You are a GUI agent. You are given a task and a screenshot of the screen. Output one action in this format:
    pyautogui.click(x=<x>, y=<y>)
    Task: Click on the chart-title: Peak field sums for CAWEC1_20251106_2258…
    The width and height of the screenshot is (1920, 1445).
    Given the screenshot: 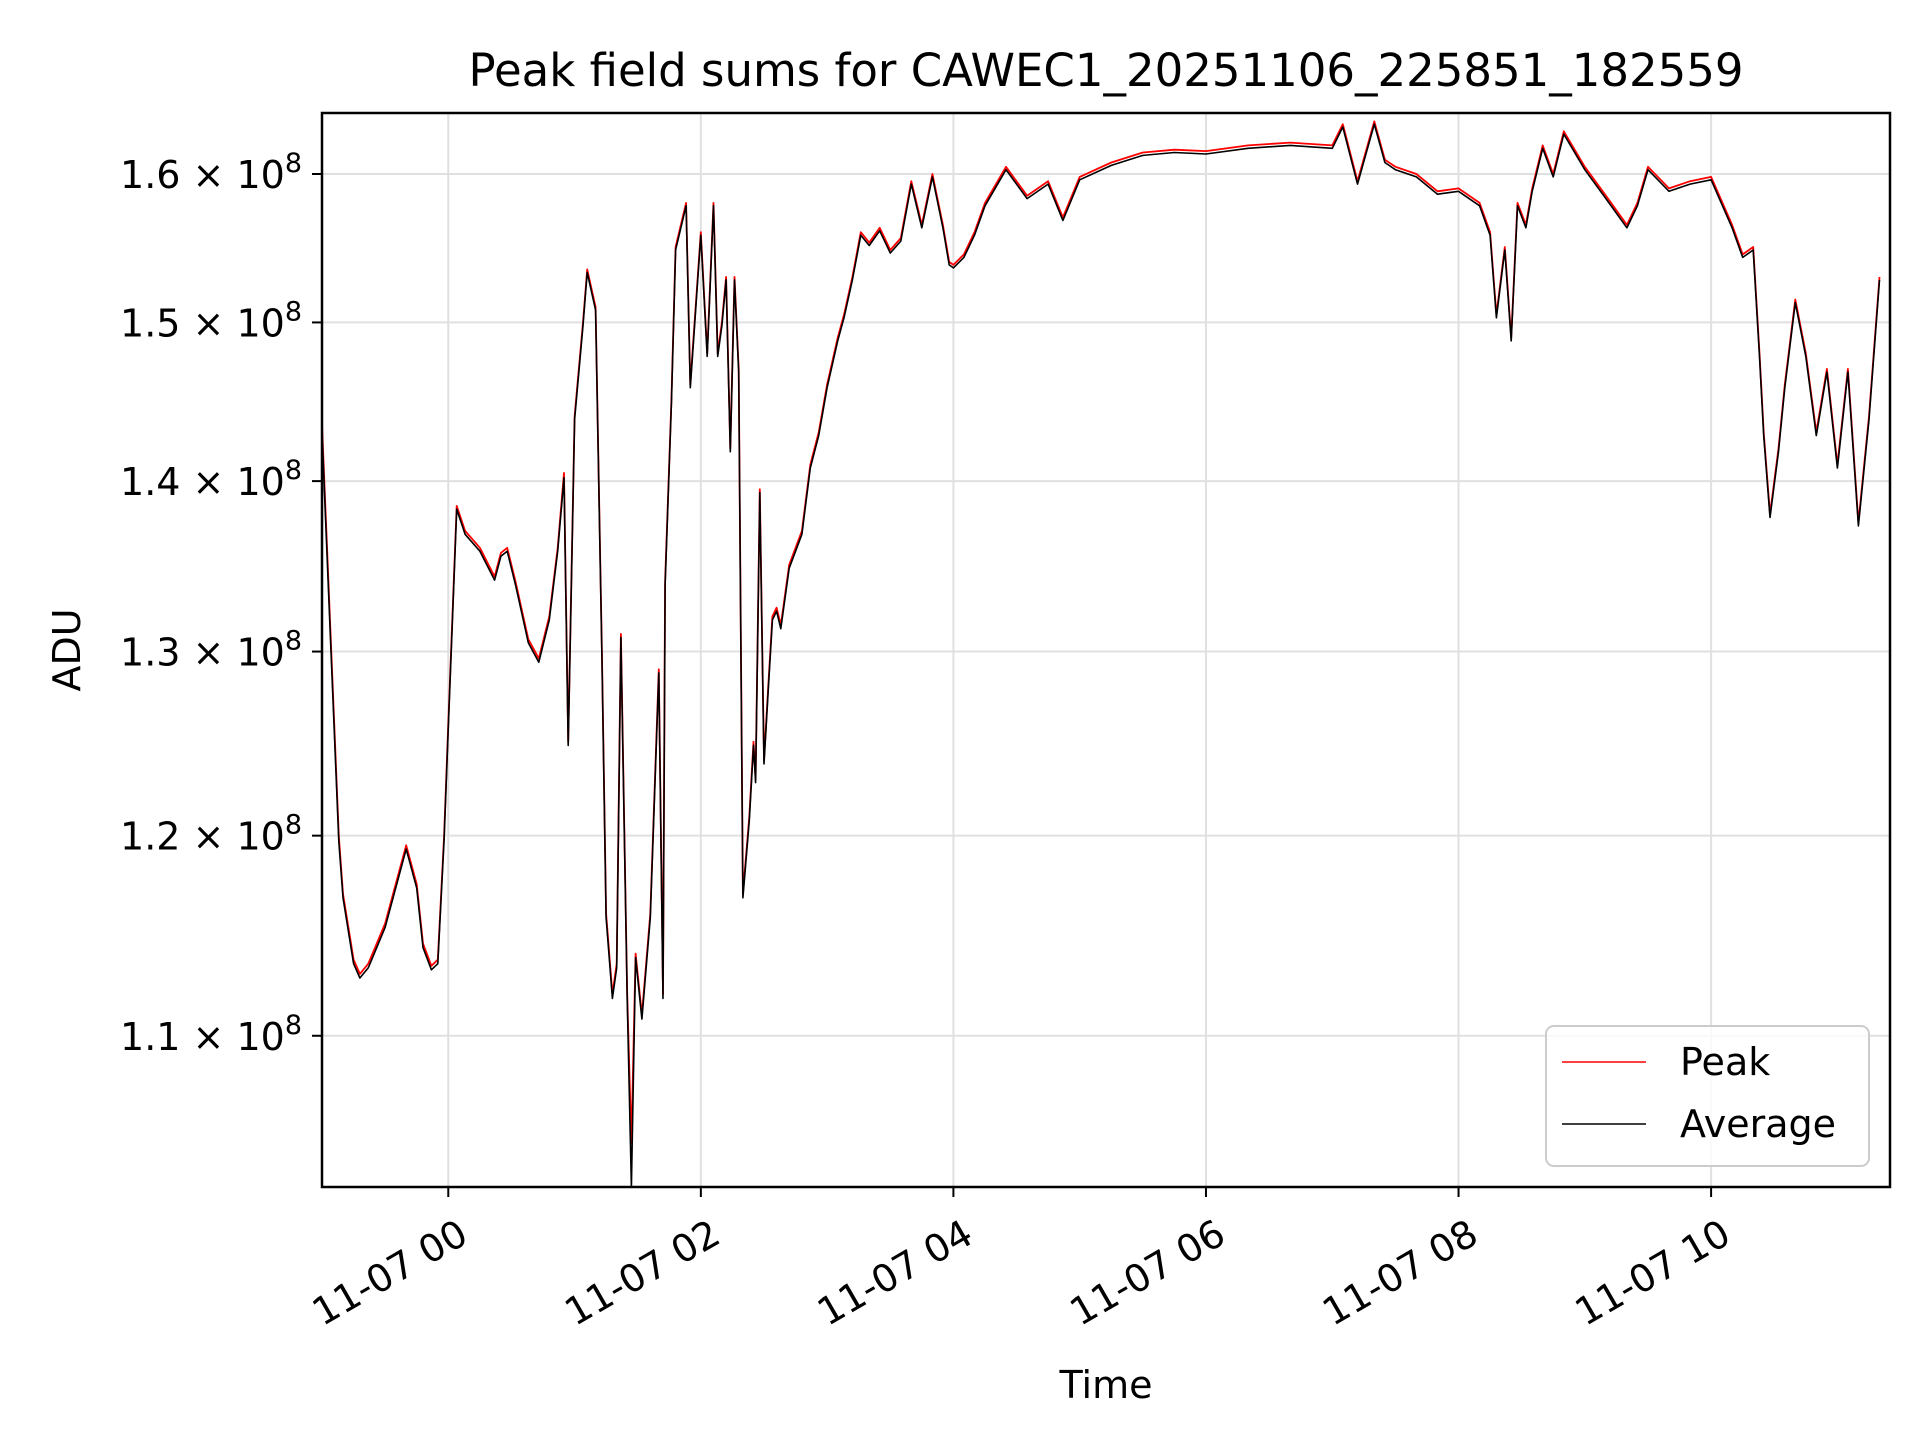 What is the action you would take?
    pyautogui.click(x=1105, y=70)
    